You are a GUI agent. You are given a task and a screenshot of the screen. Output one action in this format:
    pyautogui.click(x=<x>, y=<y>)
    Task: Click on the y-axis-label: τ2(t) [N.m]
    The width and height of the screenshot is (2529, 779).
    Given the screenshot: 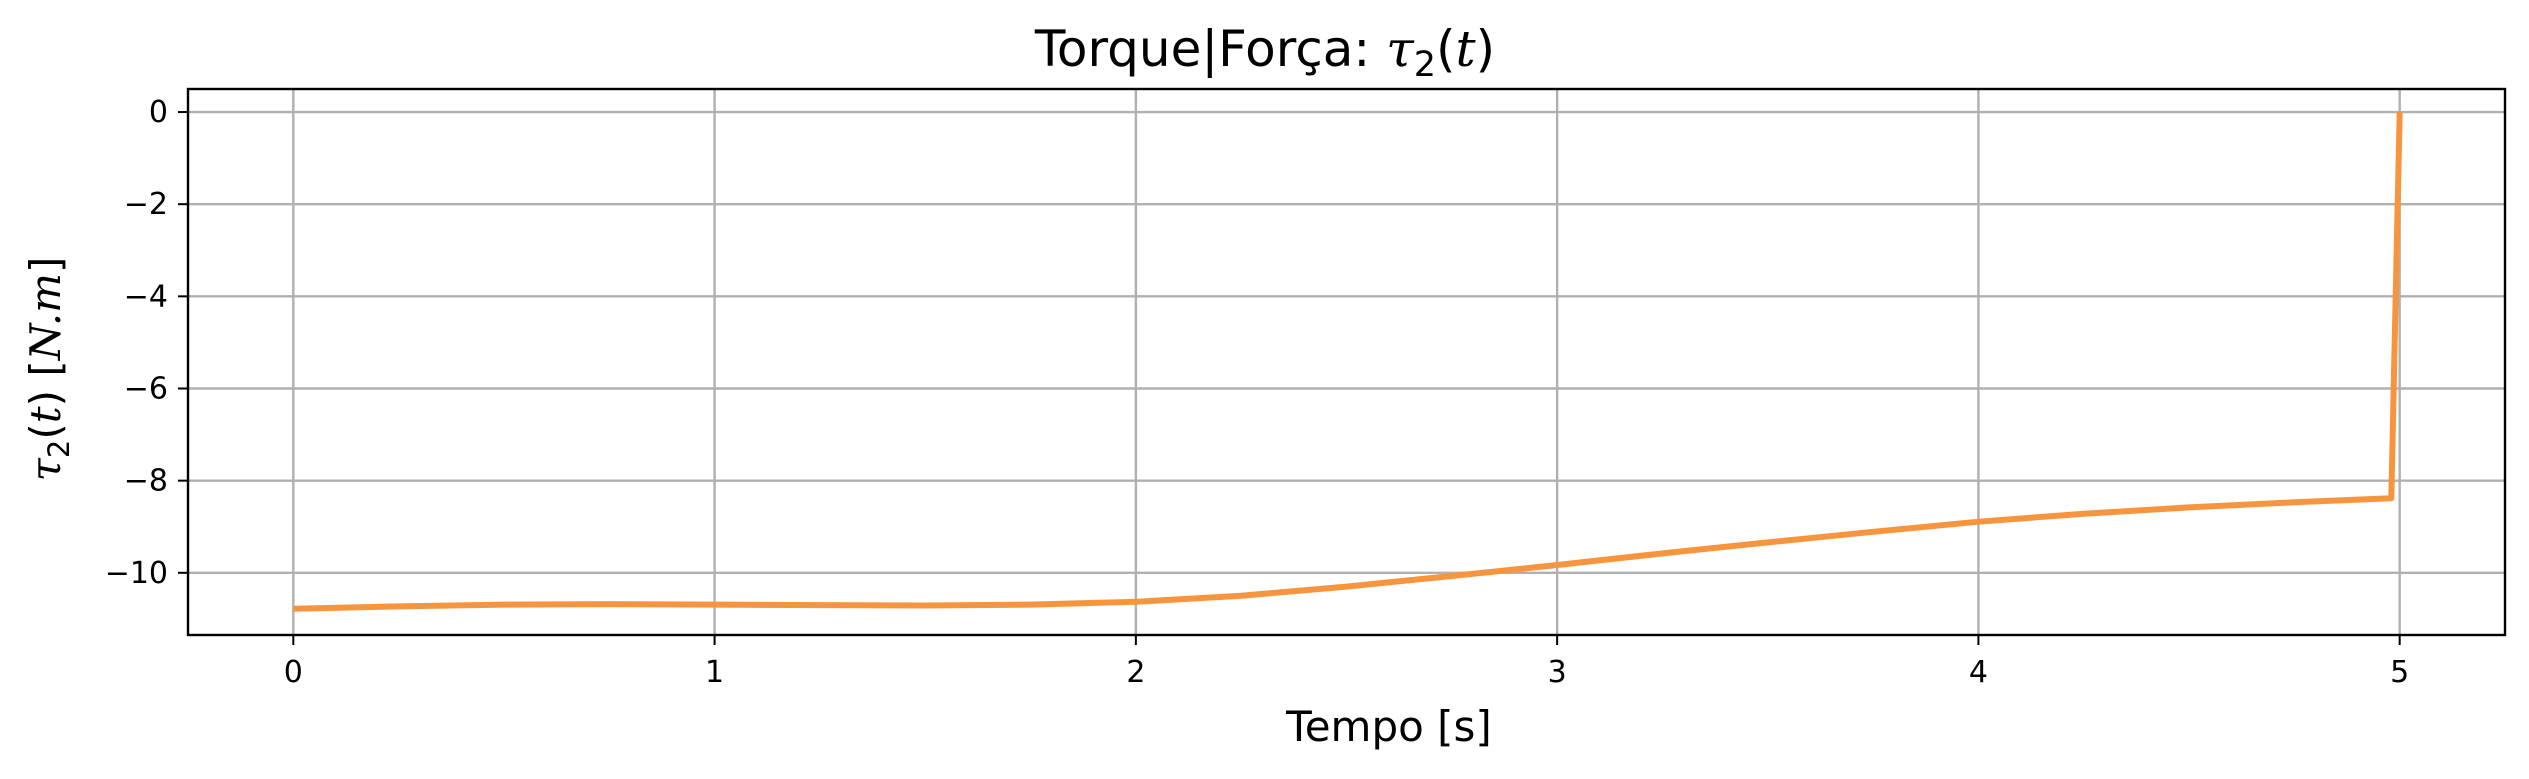 What is the action you would take?
    pyautogui.click(x=48, y=369)
    